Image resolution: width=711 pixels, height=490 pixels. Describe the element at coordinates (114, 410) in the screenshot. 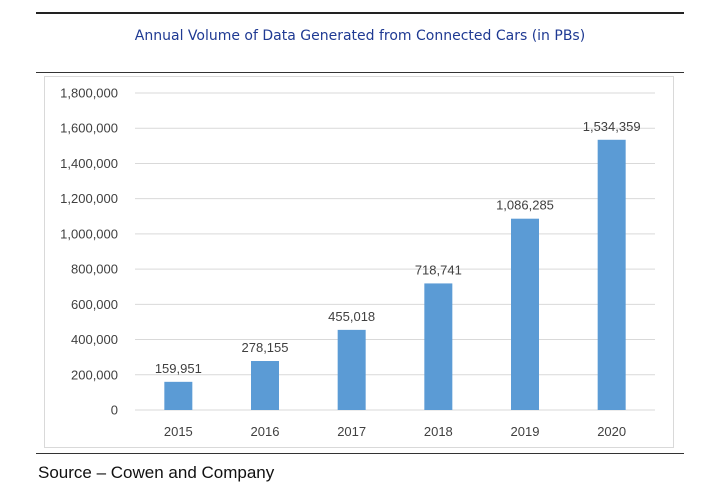

I see `y-tick-label: 0` at that location.